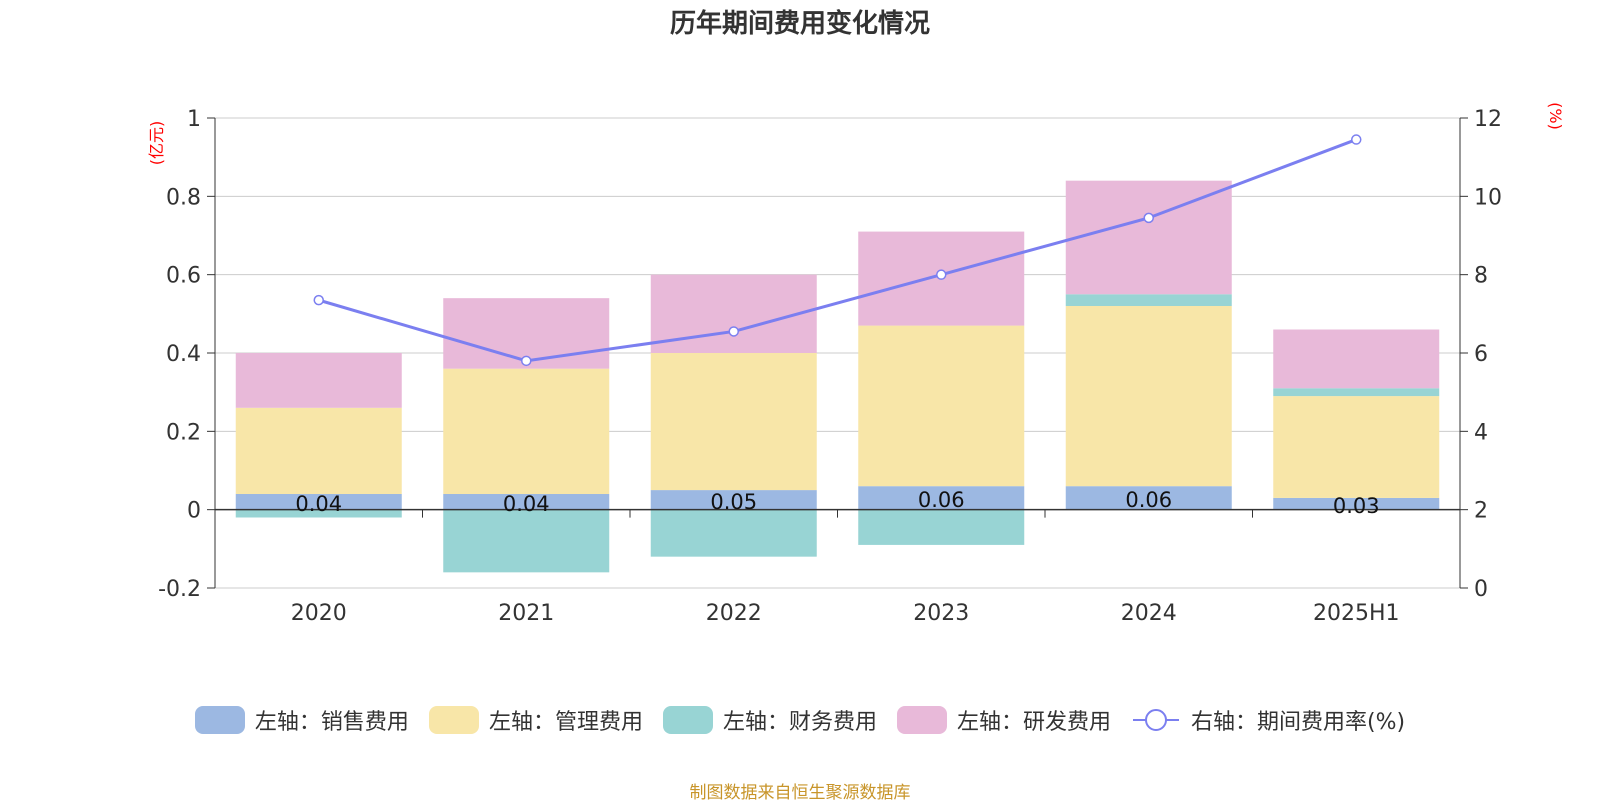  What do you see at coordinates (1488, 119) in the screenshot?
I see `right-tick-label: 12` at bounding box center [1488, 119].